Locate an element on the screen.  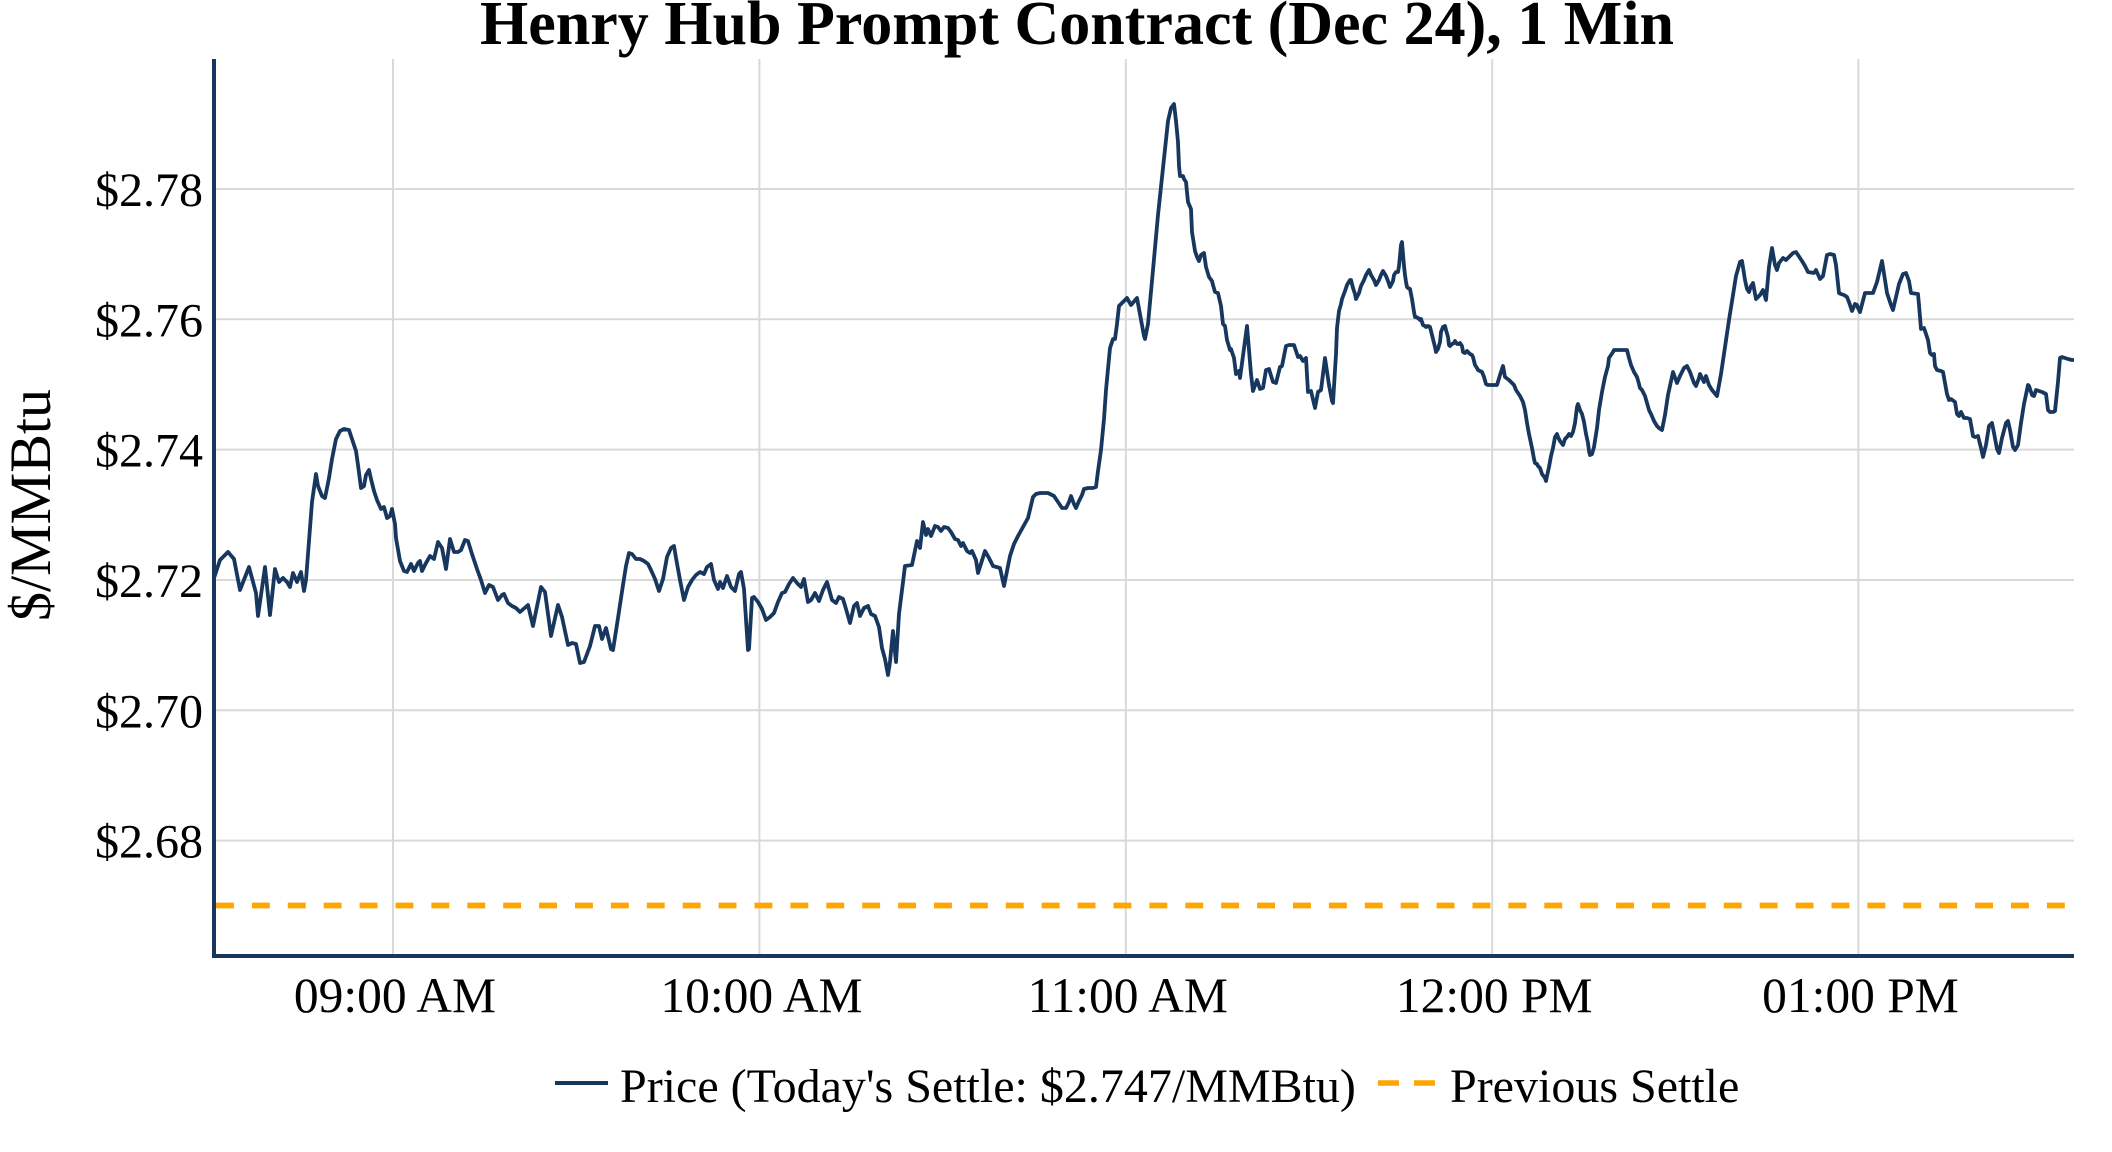
svg-text:Price (Today's Settle: $2.747/: Price (Today's Settle: $2.747/MMBtu) is located at coordinates (988, 1086).